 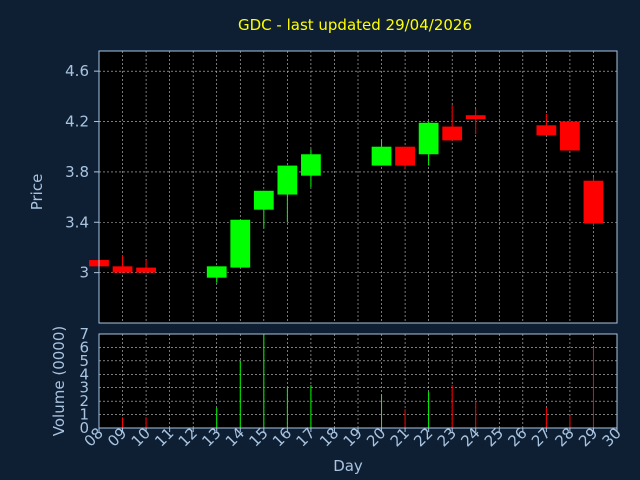 What do you see at coordinates (84, 401) in the screenshot?
I see `volume-tick-label: 2` at bounding box center [84, 401].